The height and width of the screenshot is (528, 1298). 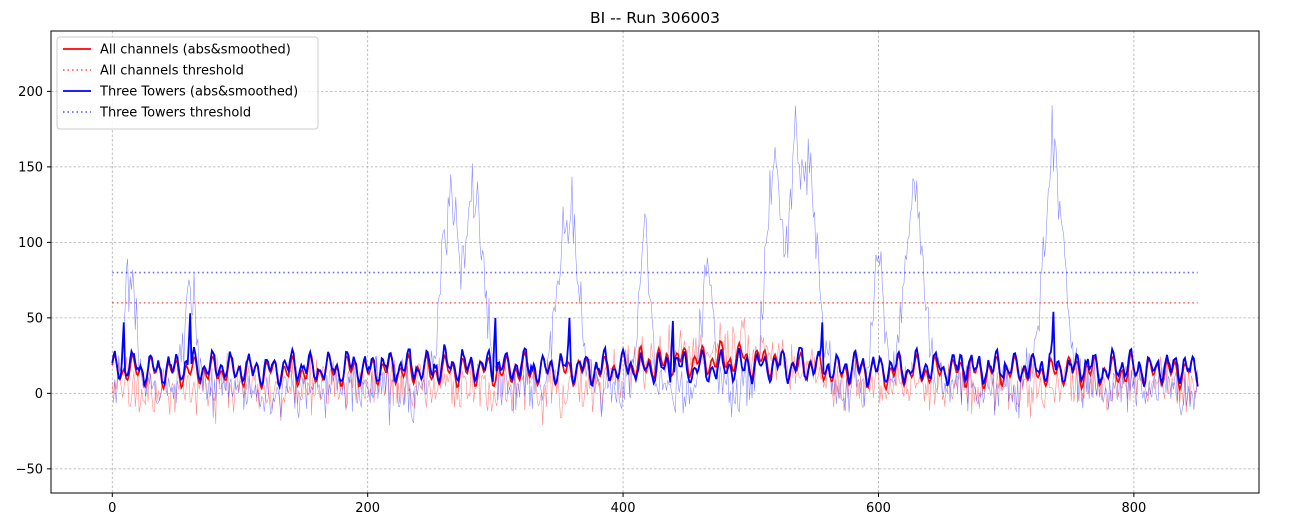 What do you see at coordinates (655, 18) in the screenshot?
I see `chart-title: BI -- Run 306003` at bounding box center [655, 18].